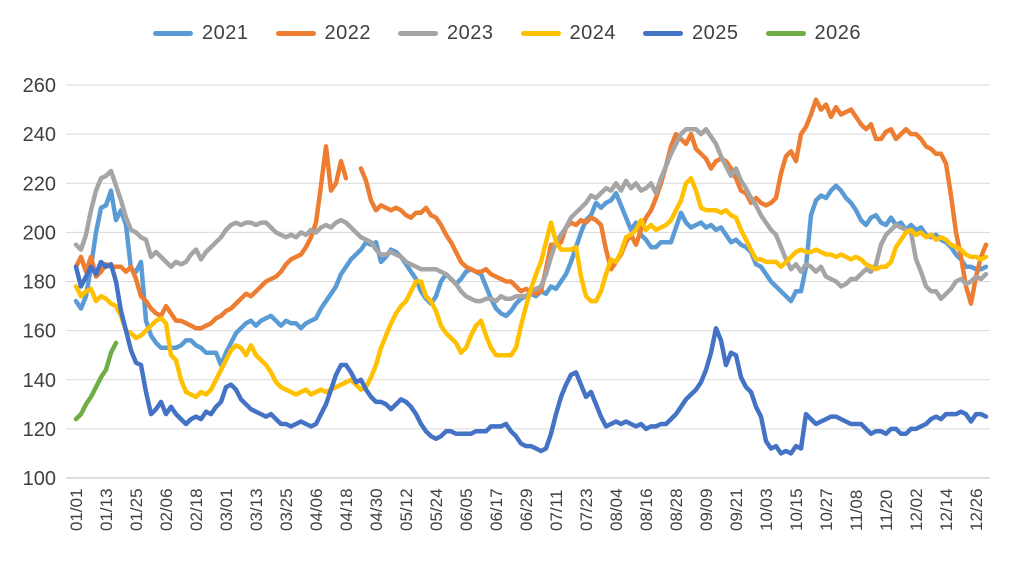 The image size is (1014, 576). I want to click on x-axis-tick-label: 11/20, so click(886, 510).